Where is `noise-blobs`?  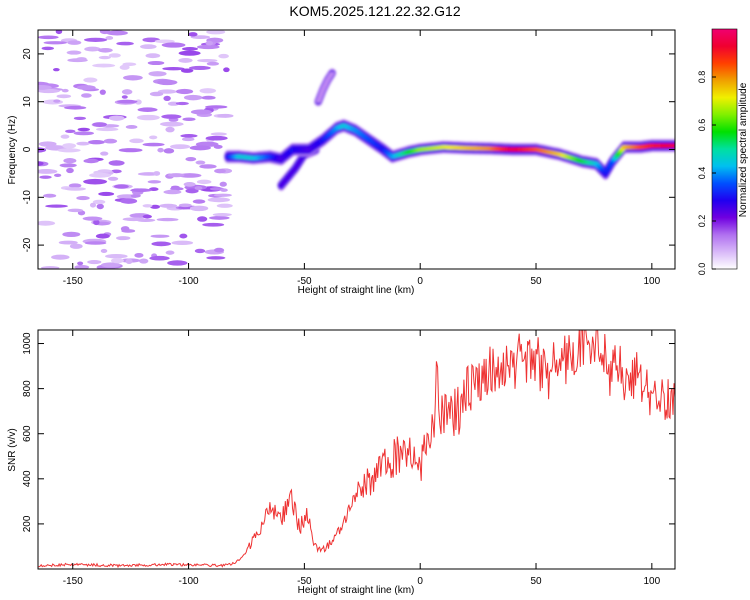
noise-blobs is located at coordinates (136, 149).